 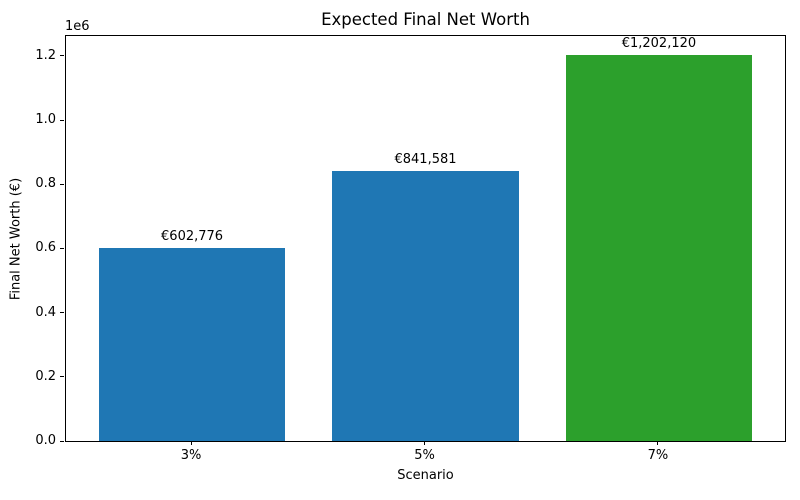 What do you see at coordinates (45, 184) in the screenshot?
I see `y-tick-label: 0.8` at bounding box center [45, 184].